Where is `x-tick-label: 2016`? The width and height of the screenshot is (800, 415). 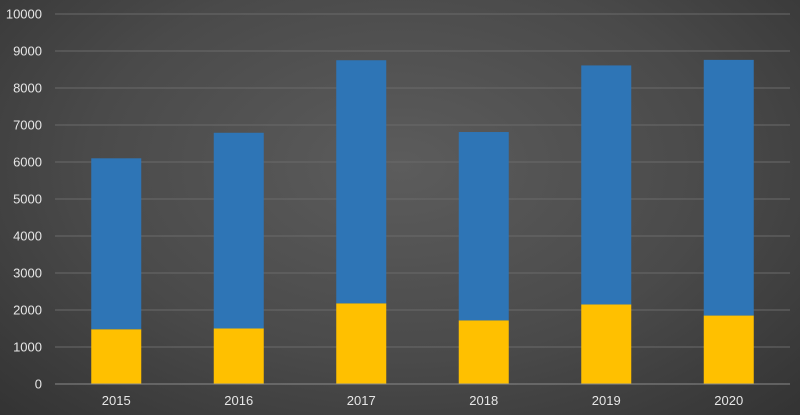
x-tick-label: 2016 is located at coordinates (238, 400).